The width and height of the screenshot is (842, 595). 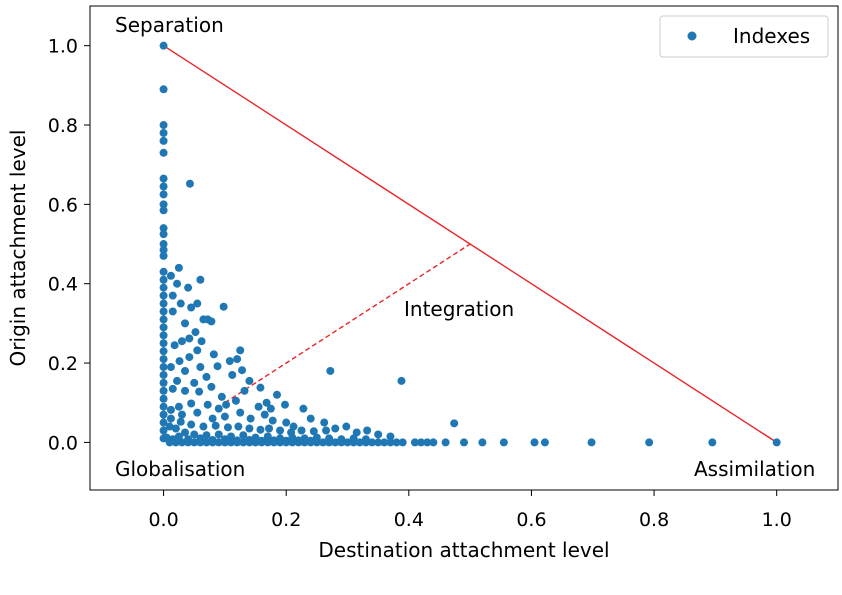 What do you see at coordinates (63, 364) in the screenshot?
I see `y-tick-label: 0.2` at bounding box center [63, 364].